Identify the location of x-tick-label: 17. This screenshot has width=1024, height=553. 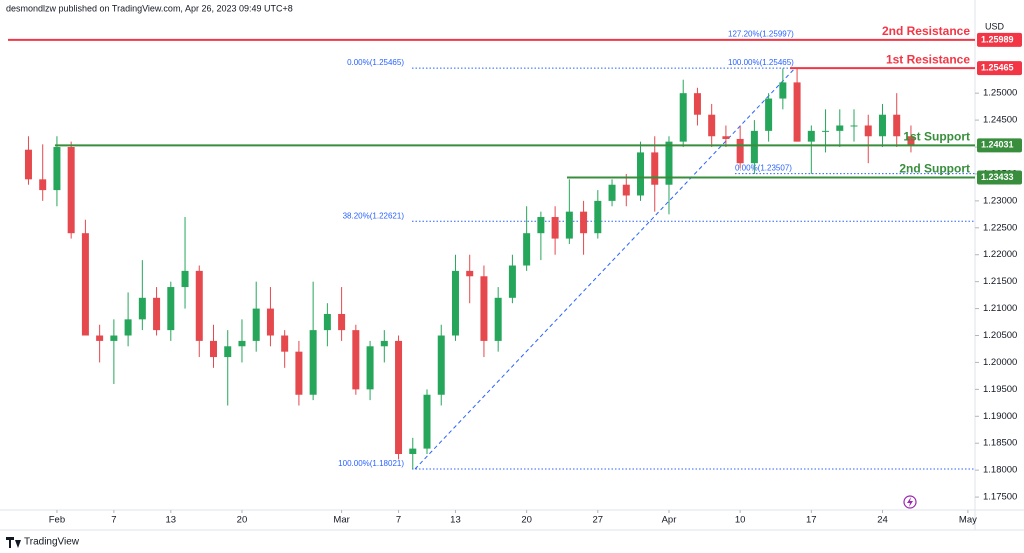
(811, 520).